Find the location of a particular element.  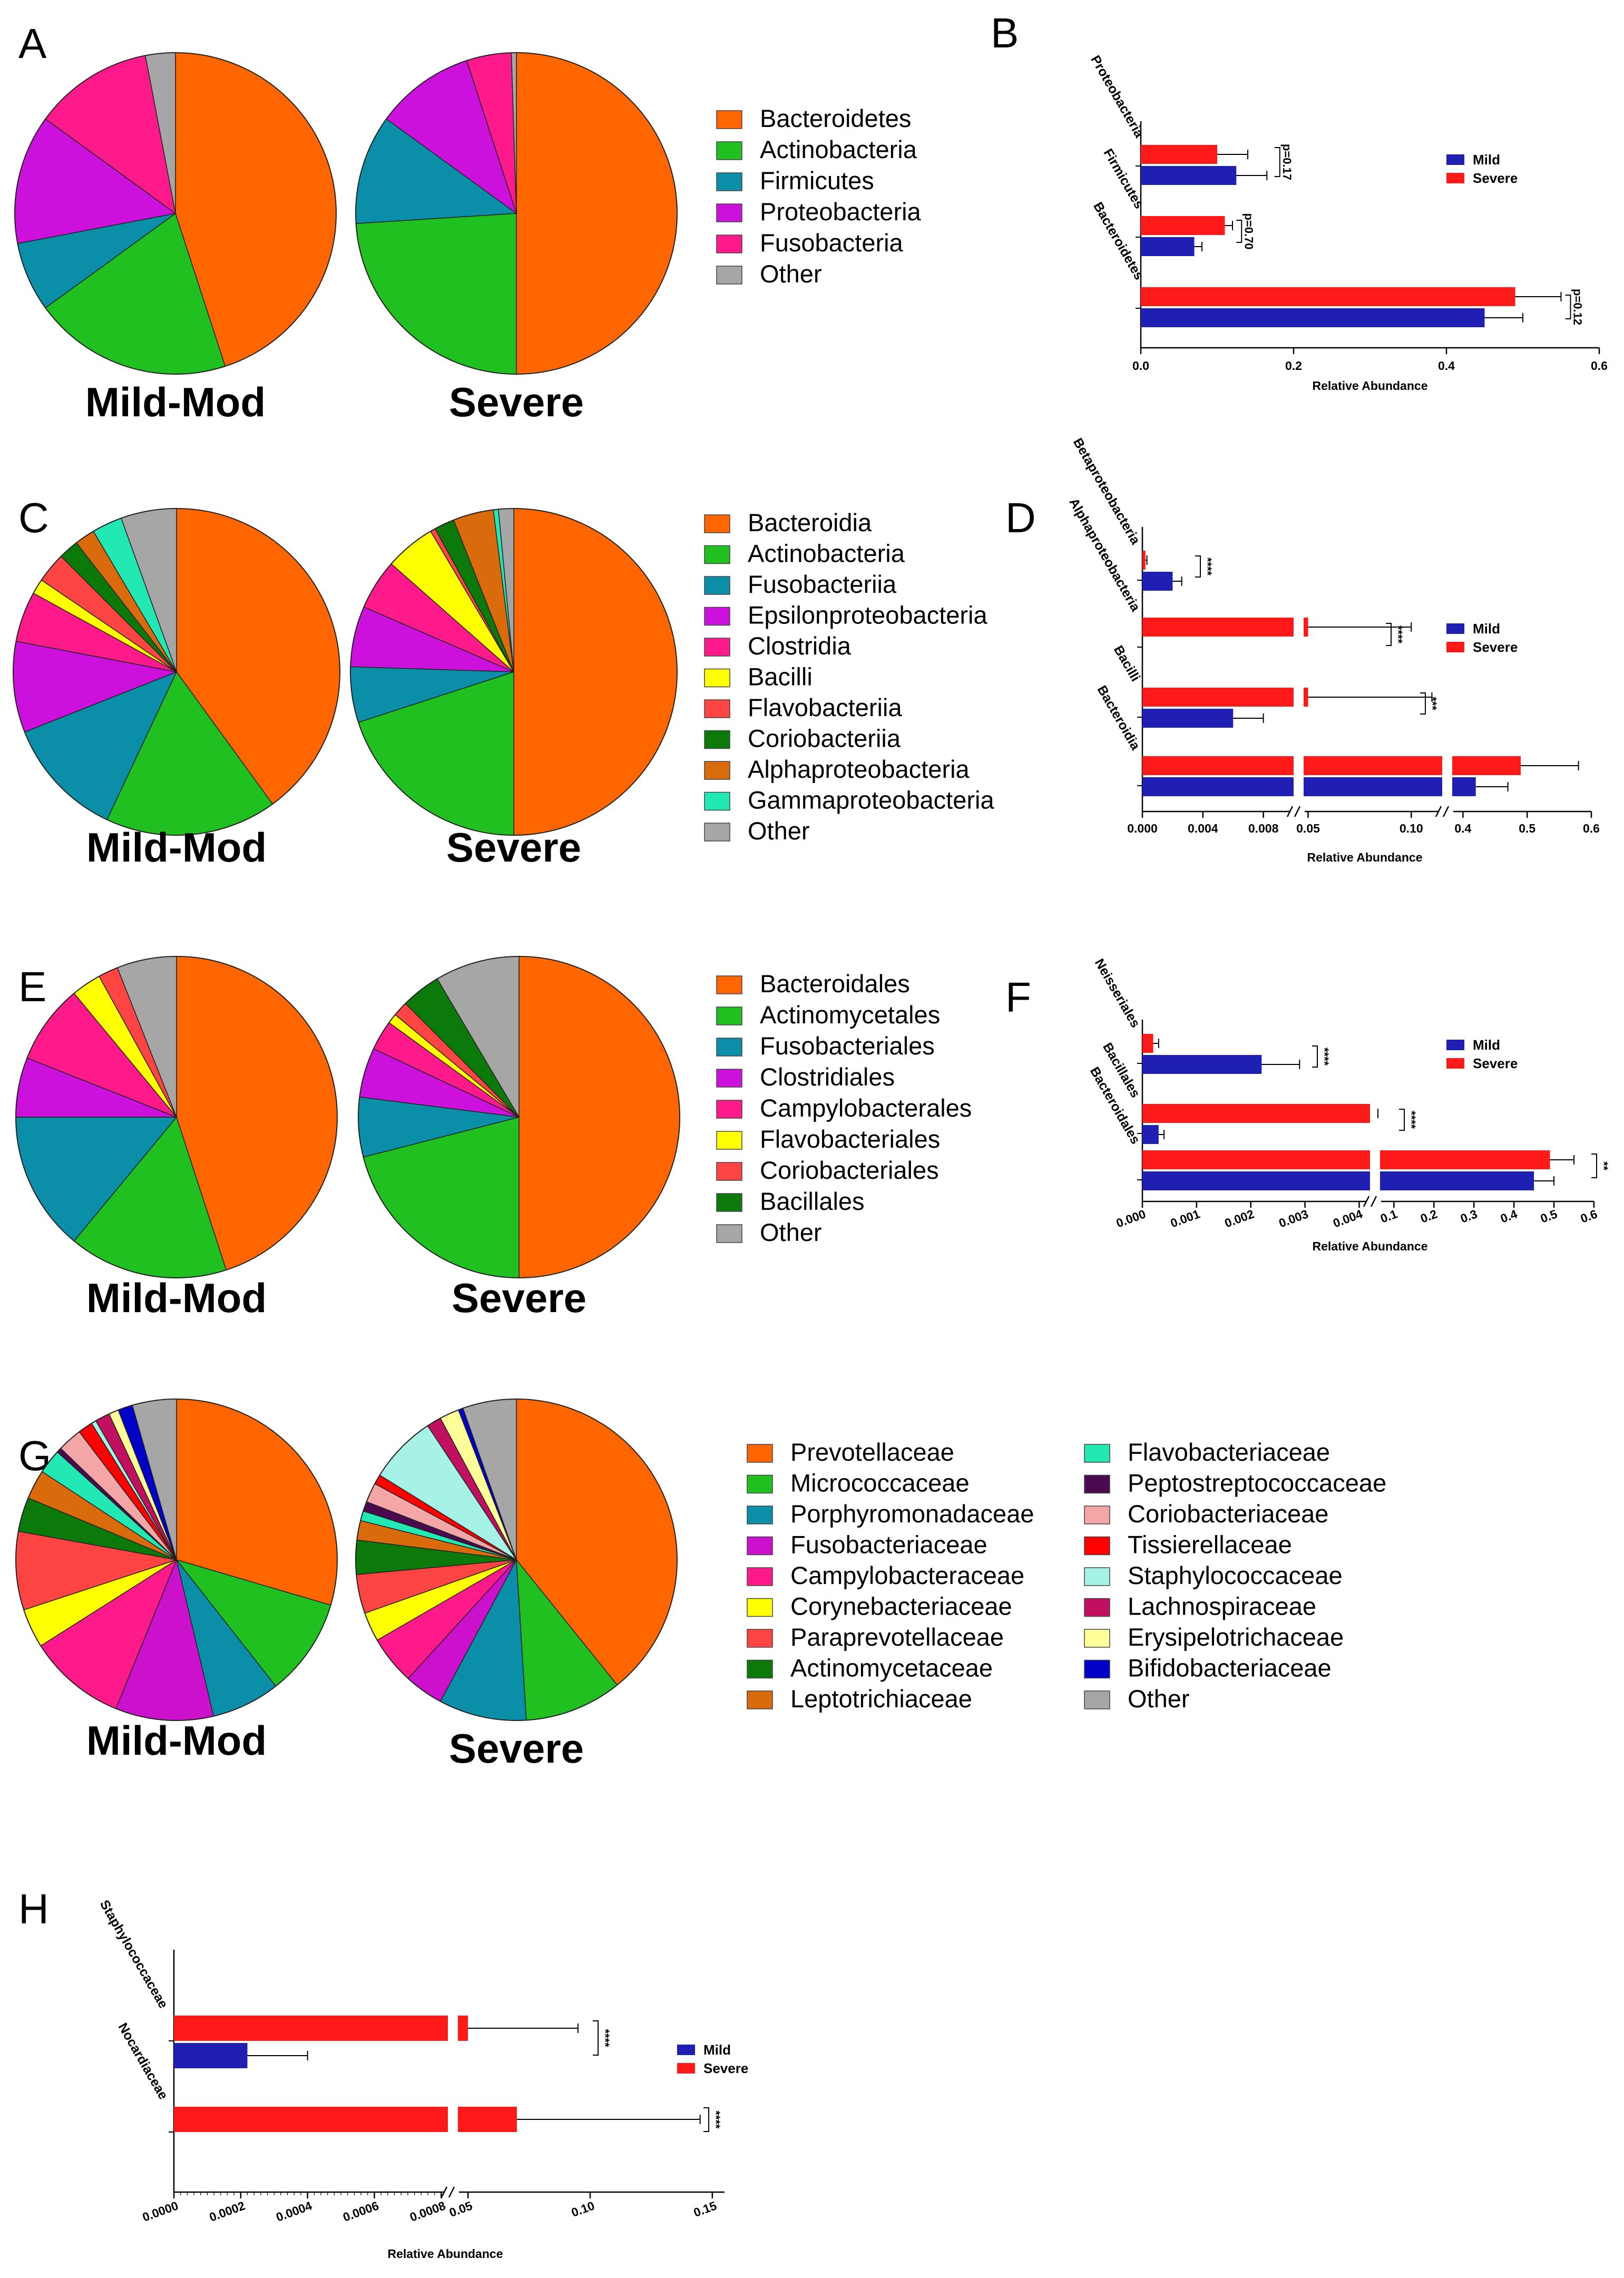

F-sig is located at coordinates (1315, 1056).